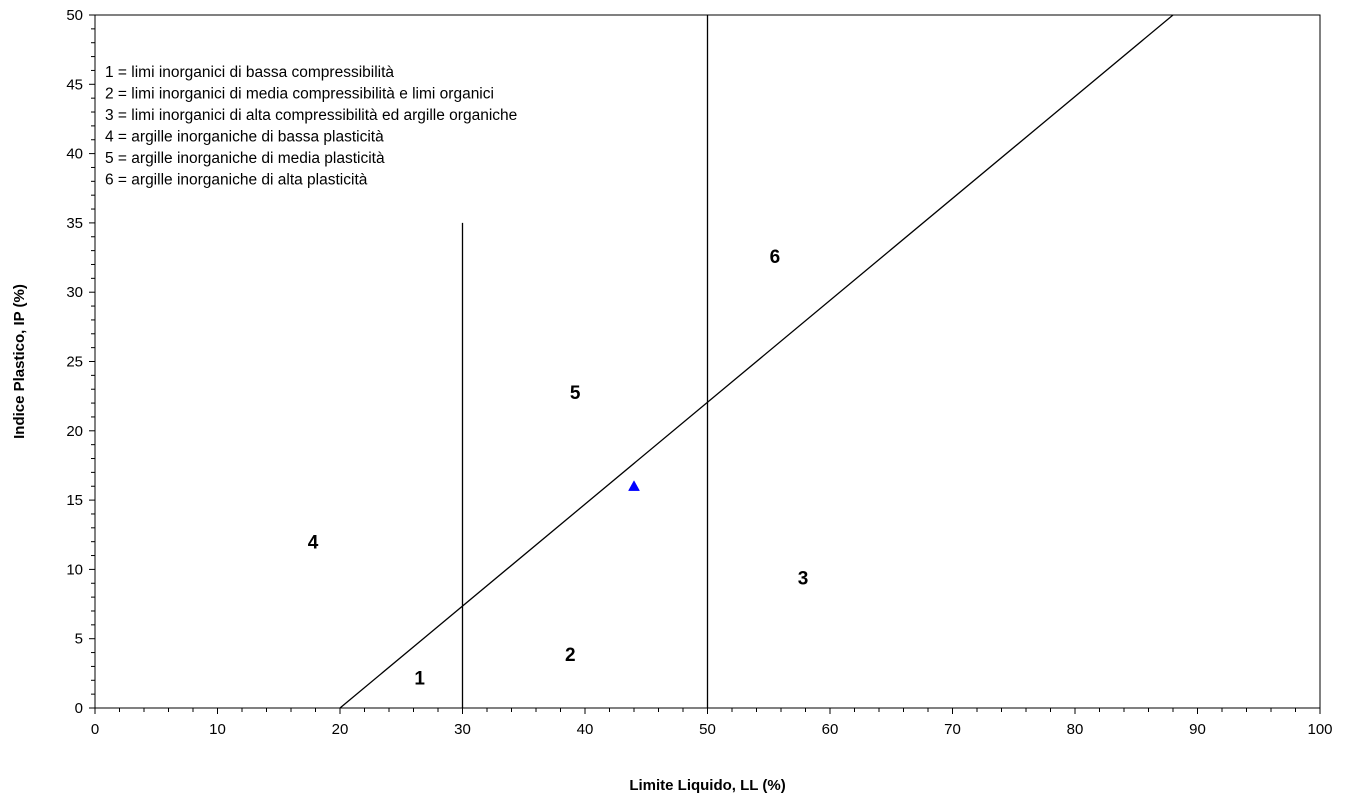  Describe the element at coordinates (74, 362) in the screenshot. I see `y-tick-label: 25` at that location.